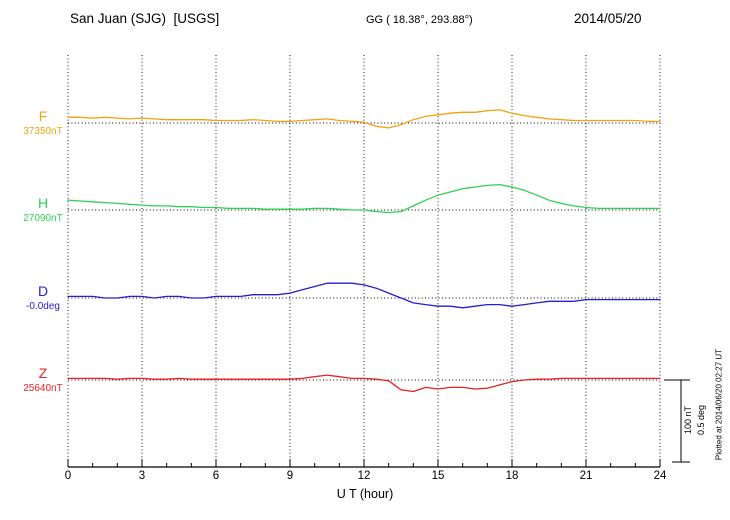 Image resolution: width=730 pixels, height=520 pixels. What do you see at coordinates (719, 404) in the screenshot?
I see `plotted-at-stamp: Plotted at 2014/06/20 02:27 UT` at bounding box center [719, 404].